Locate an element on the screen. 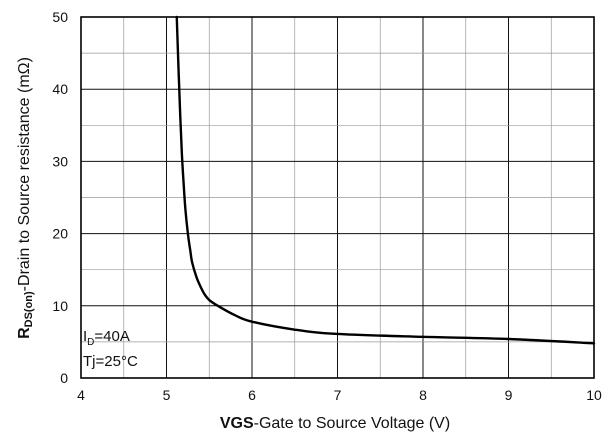  y-axis-label-main: R is located at coordinates (24, 333).